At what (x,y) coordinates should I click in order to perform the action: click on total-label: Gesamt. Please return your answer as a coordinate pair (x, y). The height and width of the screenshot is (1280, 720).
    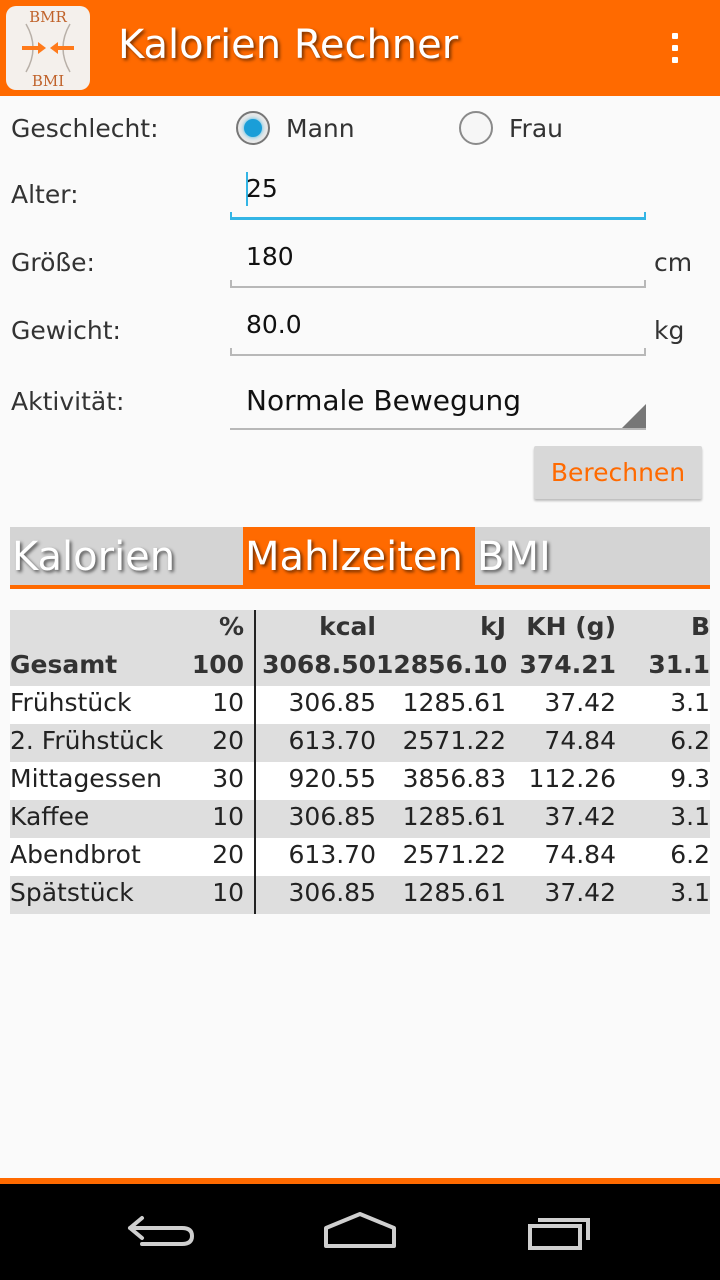
    Looking at the image, I should click on (64, 664).